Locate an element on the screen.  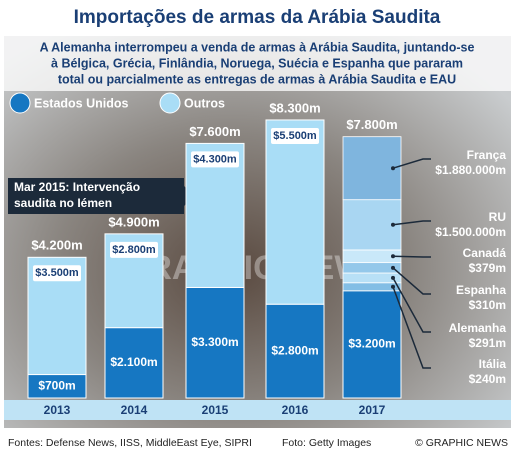
annotation: saudita no Iémen is located at coordinates (63, 203).